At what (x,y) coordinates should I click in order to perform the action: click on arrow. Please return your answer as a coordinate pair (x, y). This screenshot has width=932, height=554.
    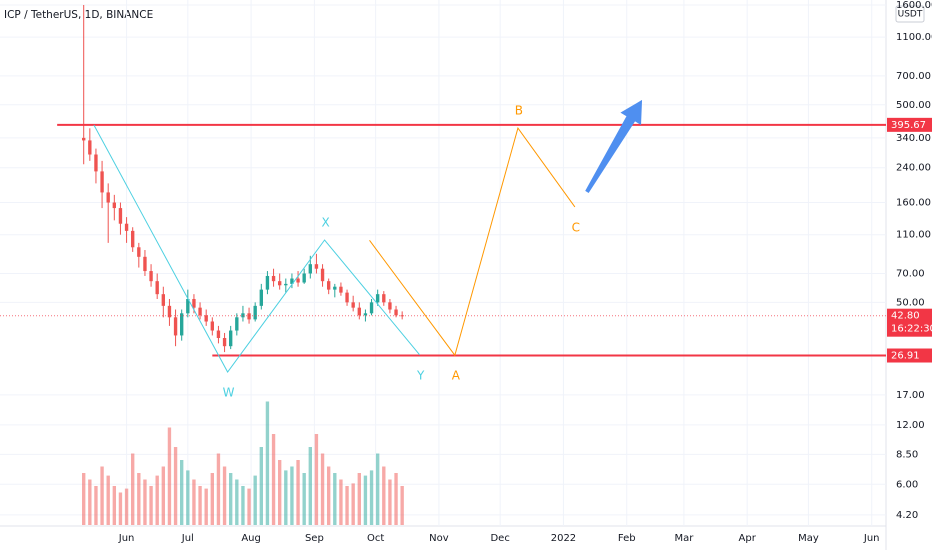
    Looking at the image, I should click on (614, 146).